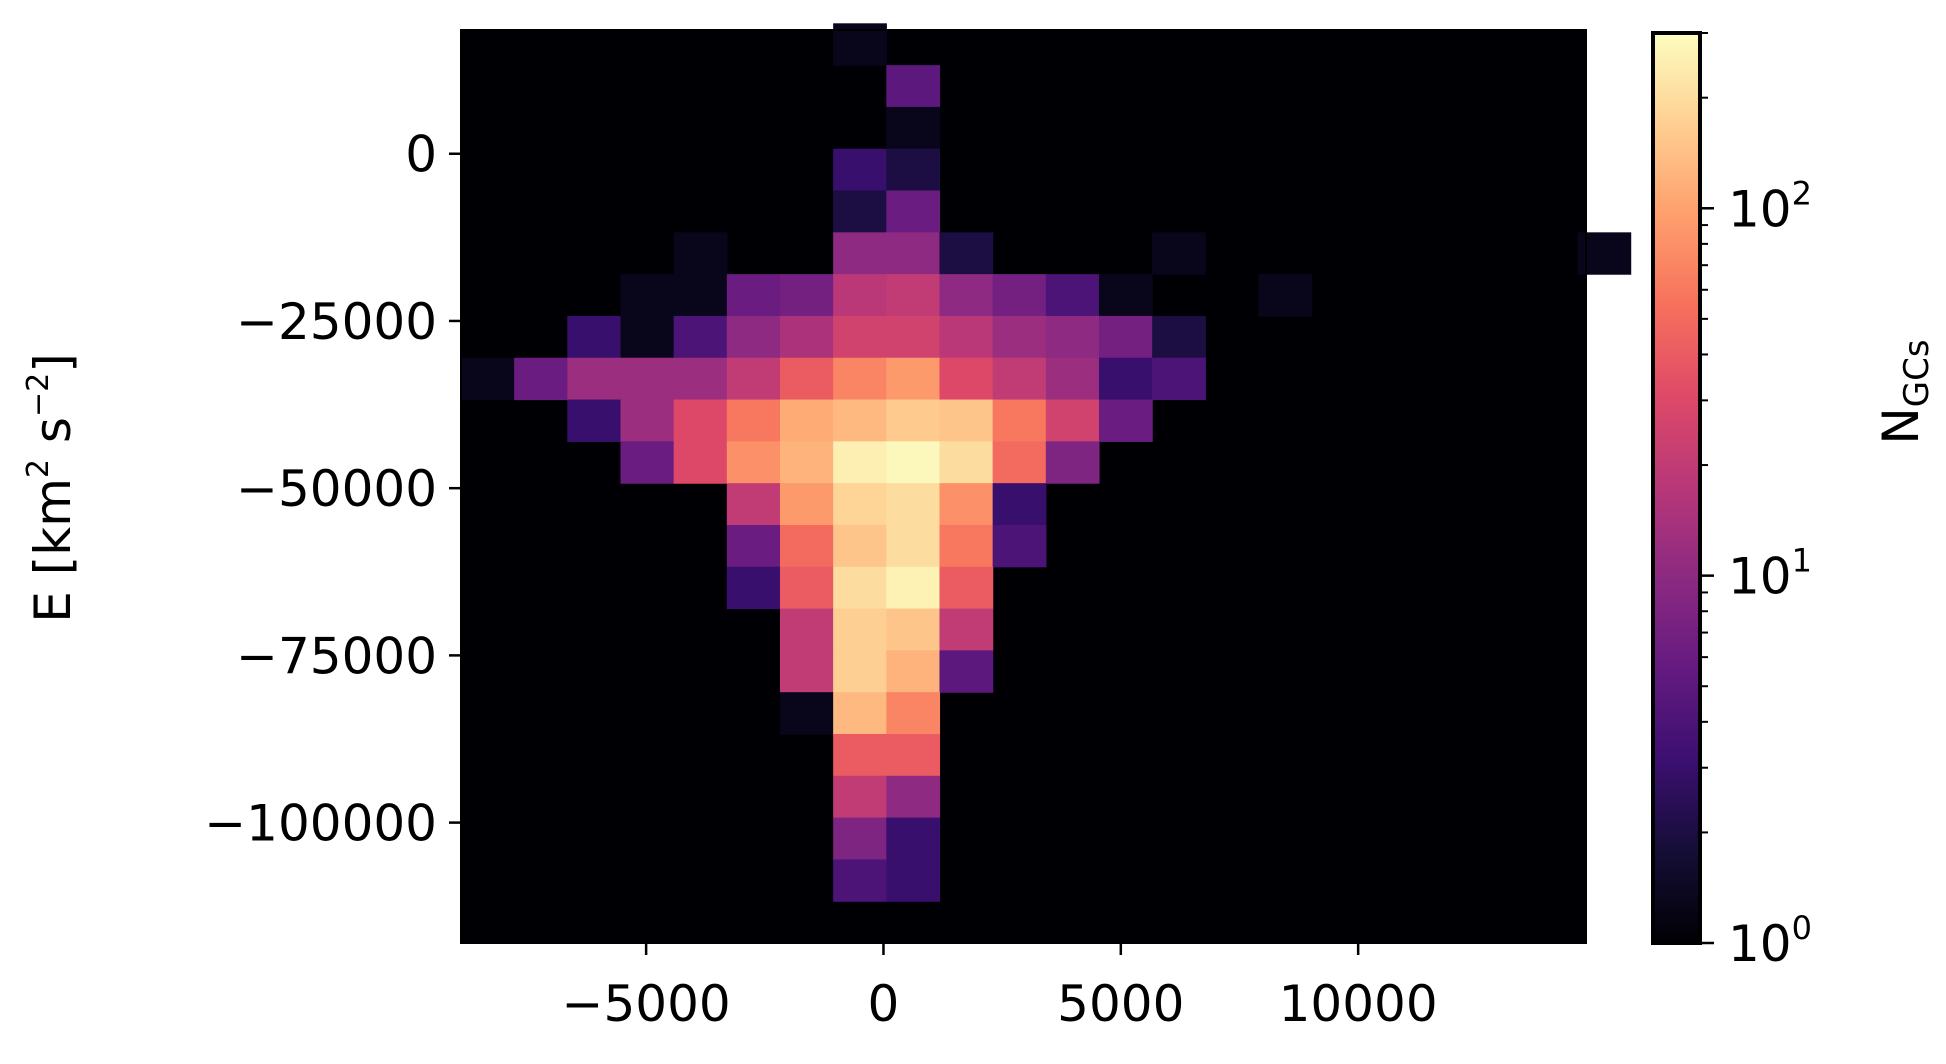 The height and width of the screenshot is (1064, 1946). I want to click on colorbar: 10⁰ 10¹ 10², so click(1731, 502).